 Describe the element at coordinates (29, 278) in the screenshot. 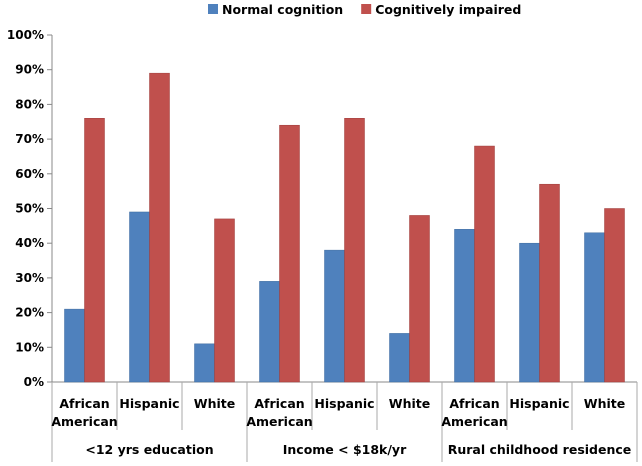

I see `y-tick-label: 30%` at that location.